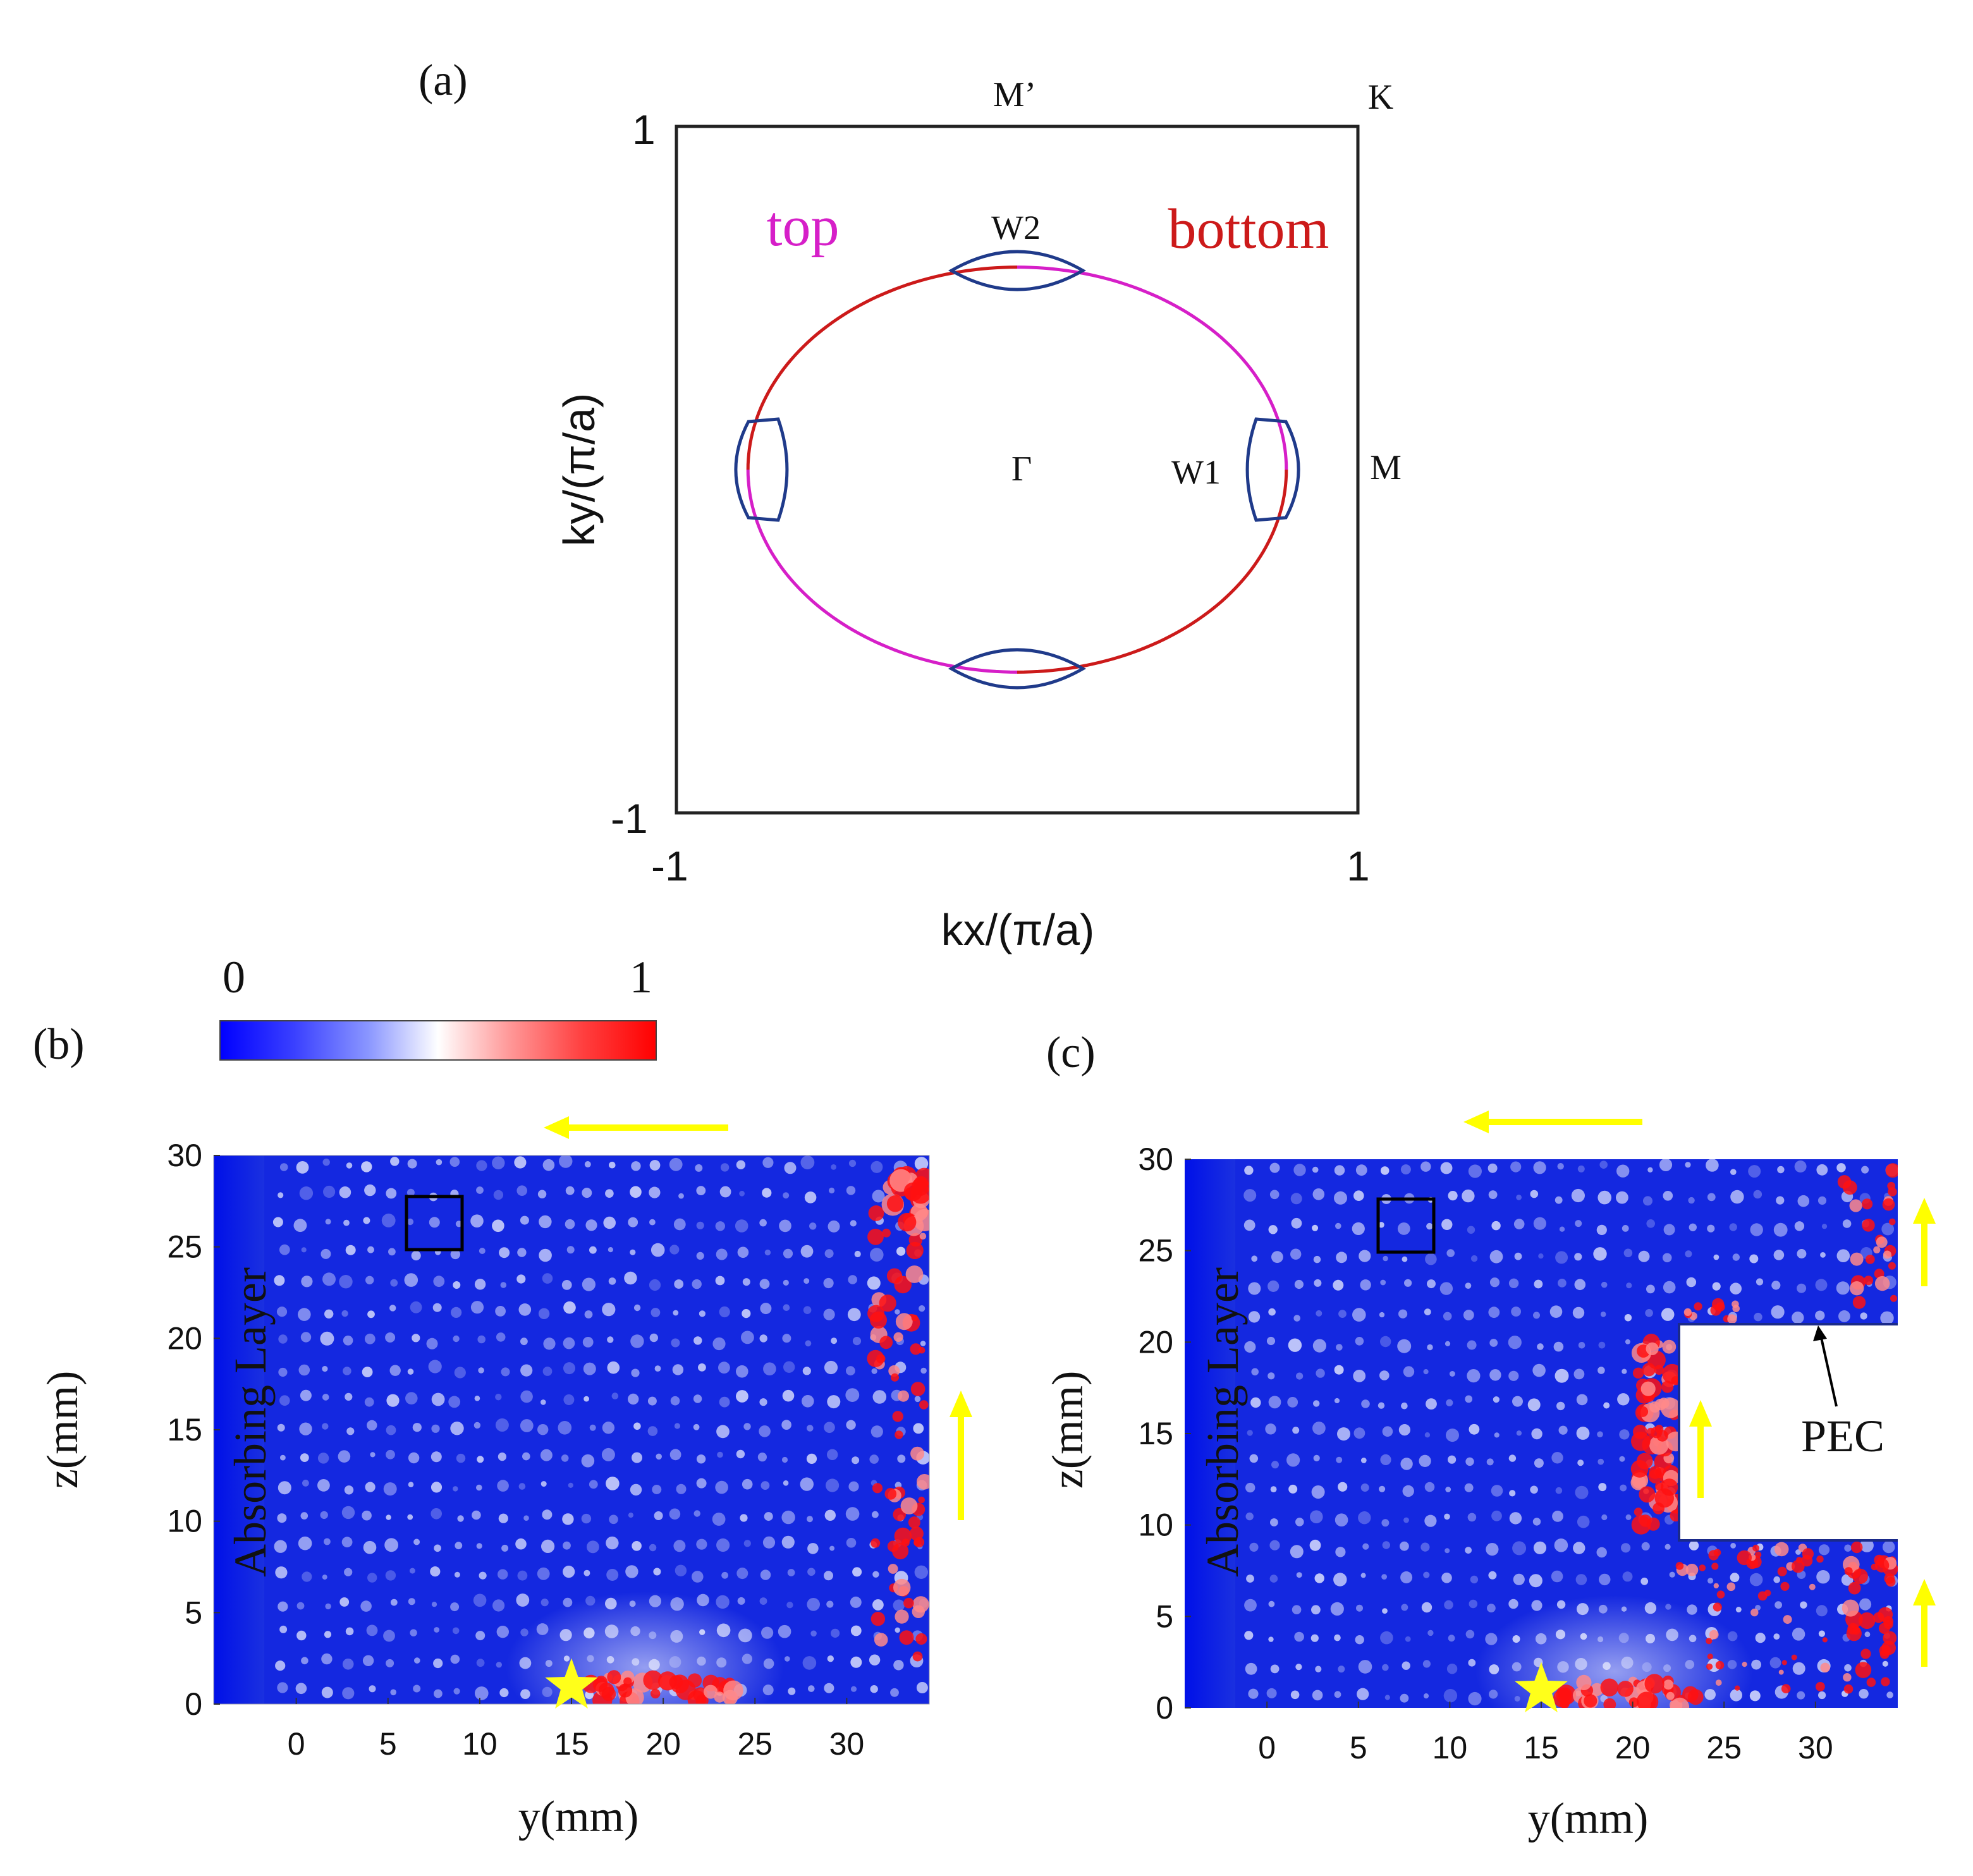 This screenshot has width=1973, height=1876. I want to click on colorbar-min-label: 0, so click(234, 977).